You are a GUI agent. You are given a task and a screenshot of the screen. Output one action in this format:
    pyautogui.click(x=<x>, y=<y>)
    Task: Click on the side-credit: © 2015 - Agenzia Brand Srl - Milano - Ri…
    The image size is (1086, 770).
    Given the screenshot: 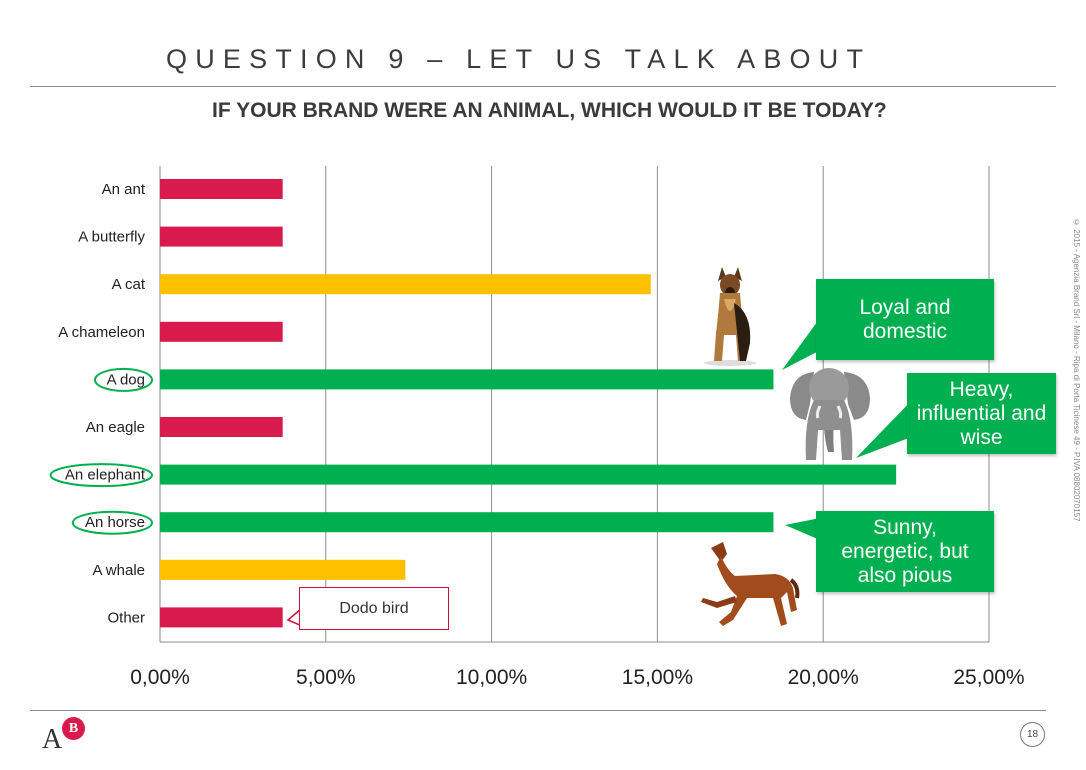 What is the action you would take?
    pyautogui.click(x=1076, y=370)
    